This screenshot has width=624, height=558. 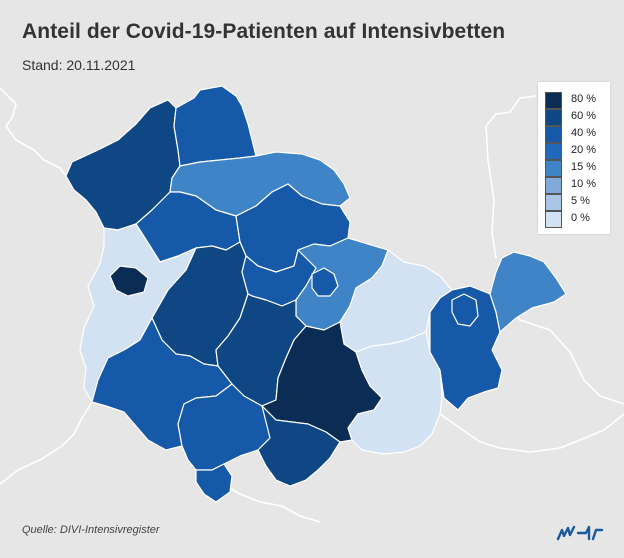 I want to click on district-gera, so click(x=465, y=310).